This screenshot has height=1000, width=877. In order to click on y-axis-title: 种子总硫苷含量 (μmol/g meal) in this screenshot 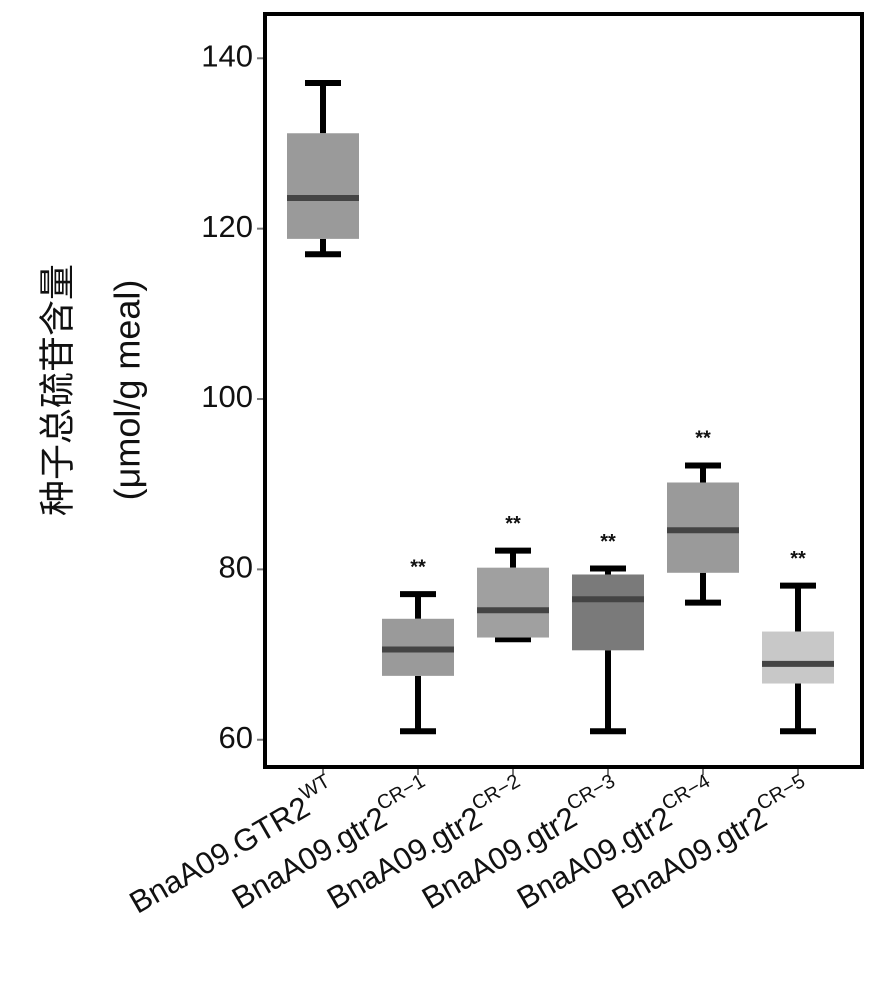, I will do `click(92, 390)`.